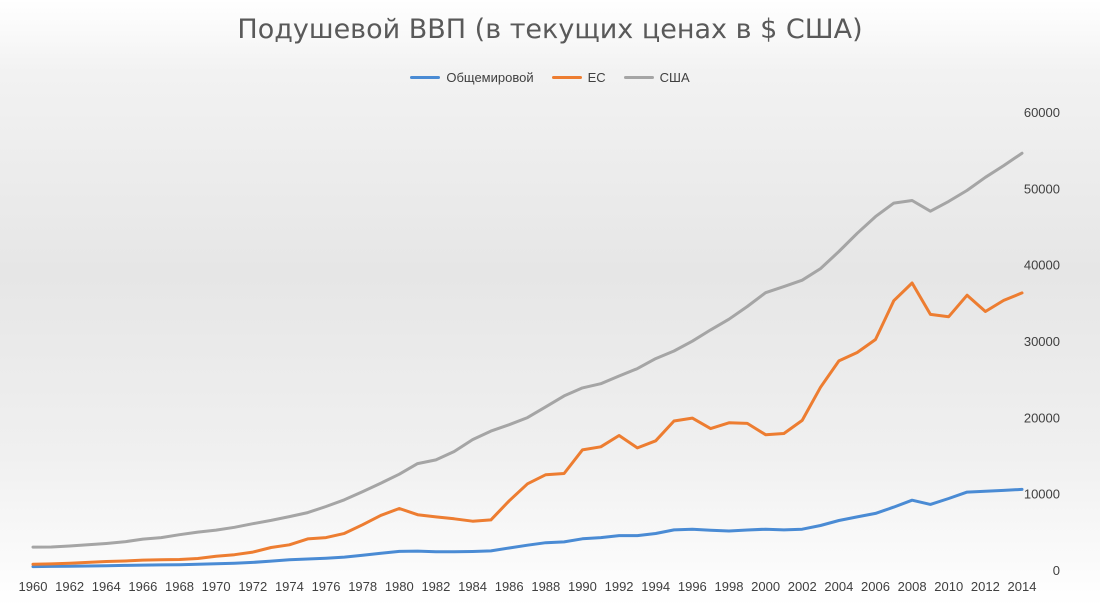 The height and width of the screenshot is (607, 1100). What do you see at coordinates (399, 586) in the screenshot?
I see `x-tick-label: 1980` at bounding box center [399, 586].